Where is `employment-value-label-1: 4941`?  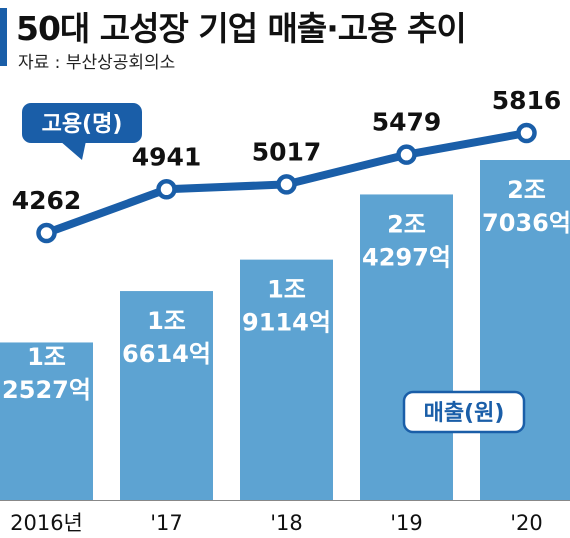 employment-value-label-1: 4941 is located at coordinates (167, 156).